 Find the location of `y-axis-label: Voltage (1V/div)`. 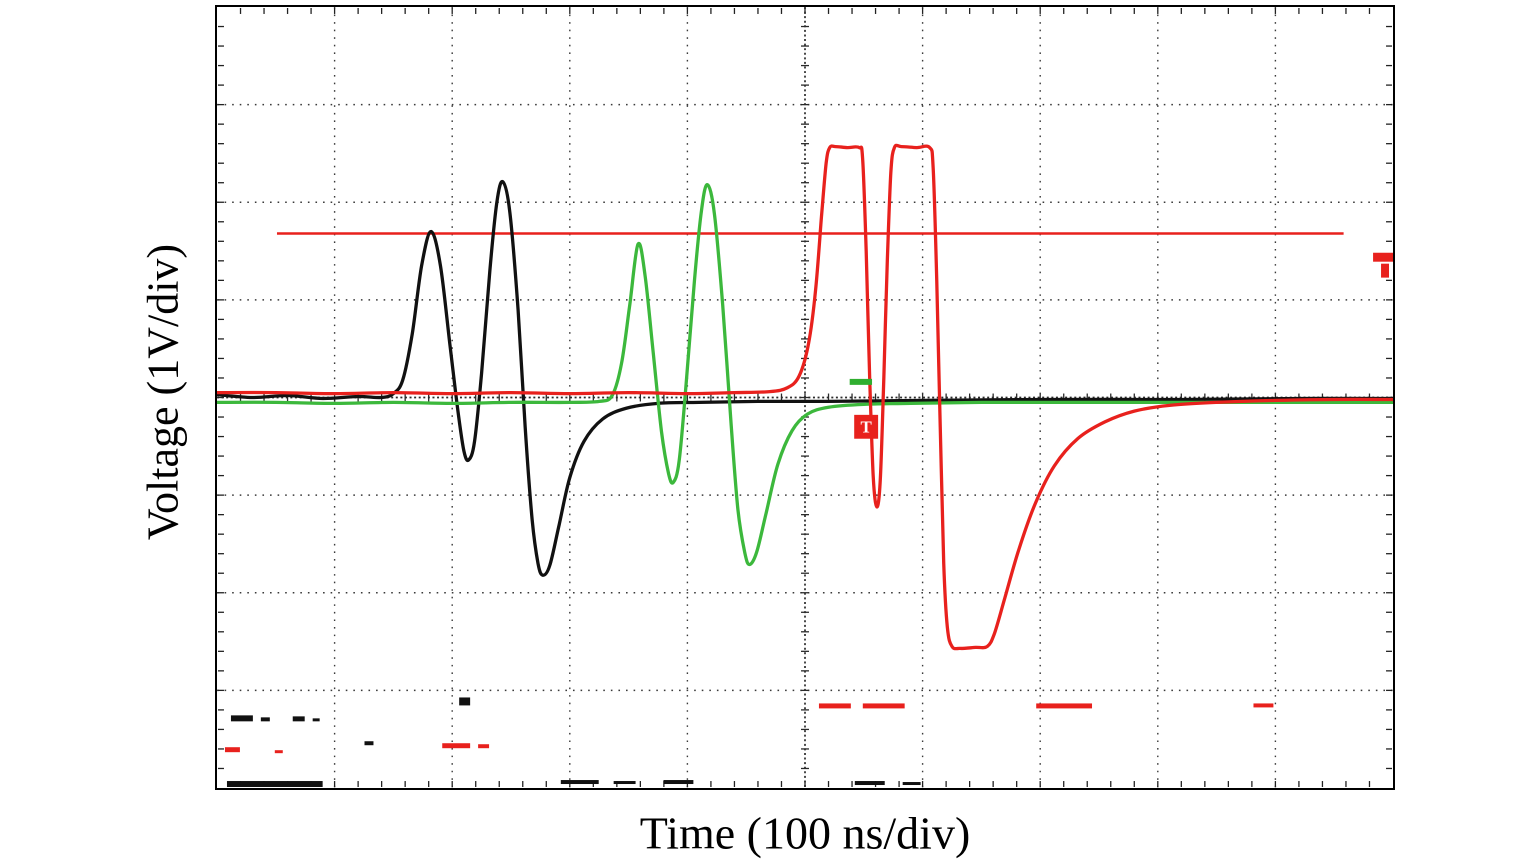

y-axis-label: Voltage (1V/div) is located at coordinates (163, 392).